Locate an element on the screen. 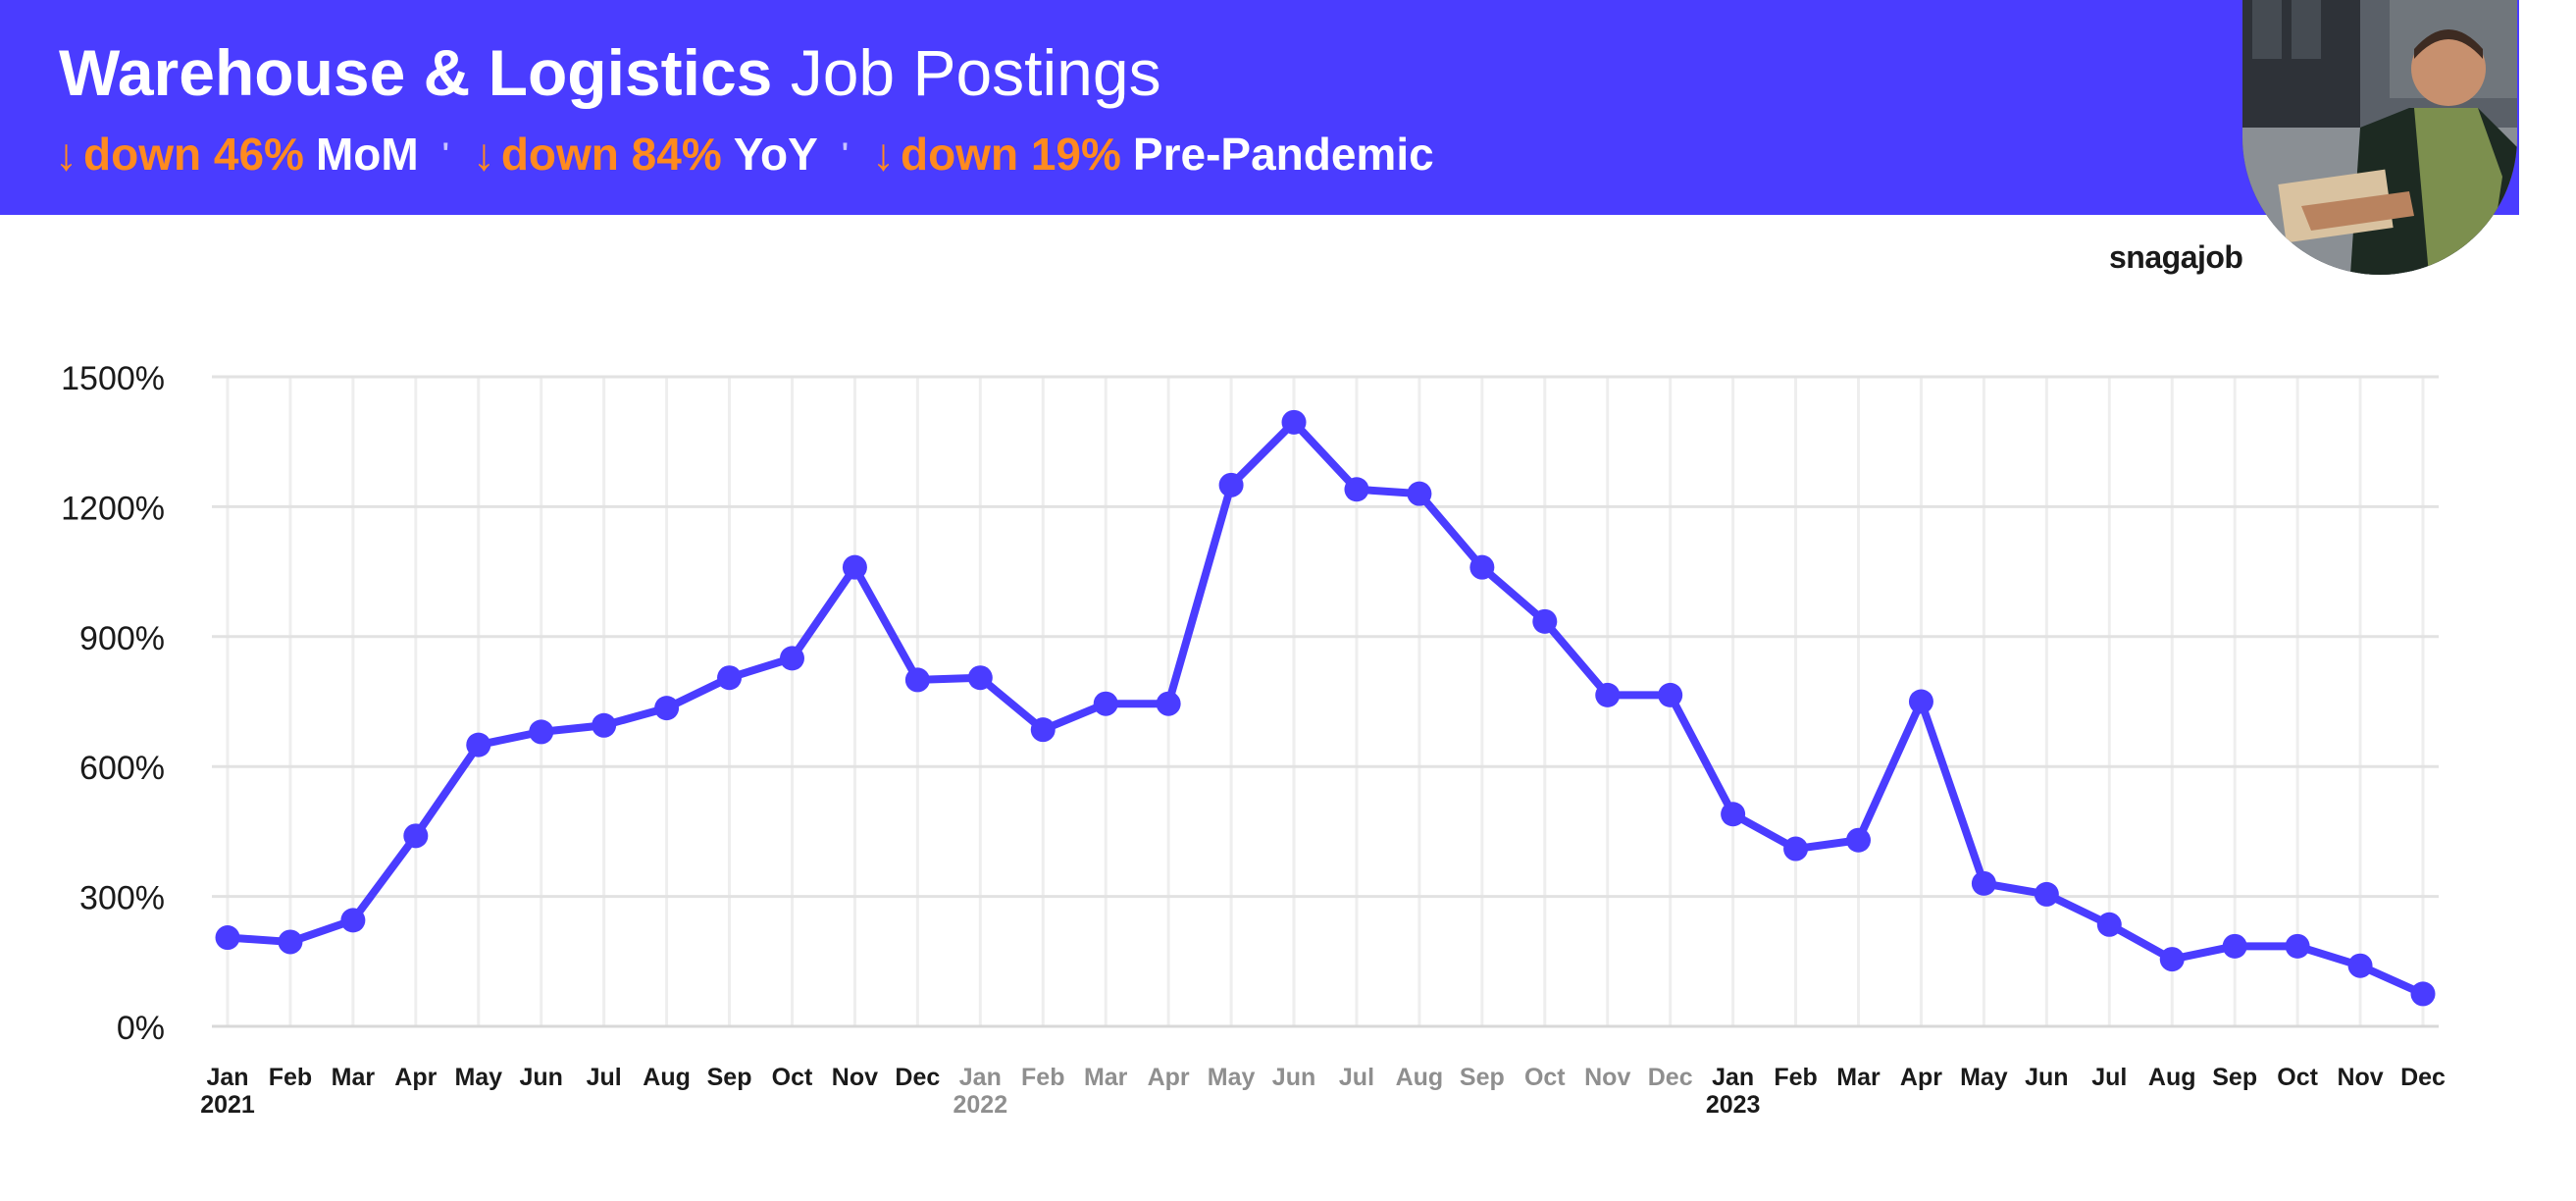 This screenshot has width=2576, height=1201. stat-value: down 84% is located at coordinates (611, 154).